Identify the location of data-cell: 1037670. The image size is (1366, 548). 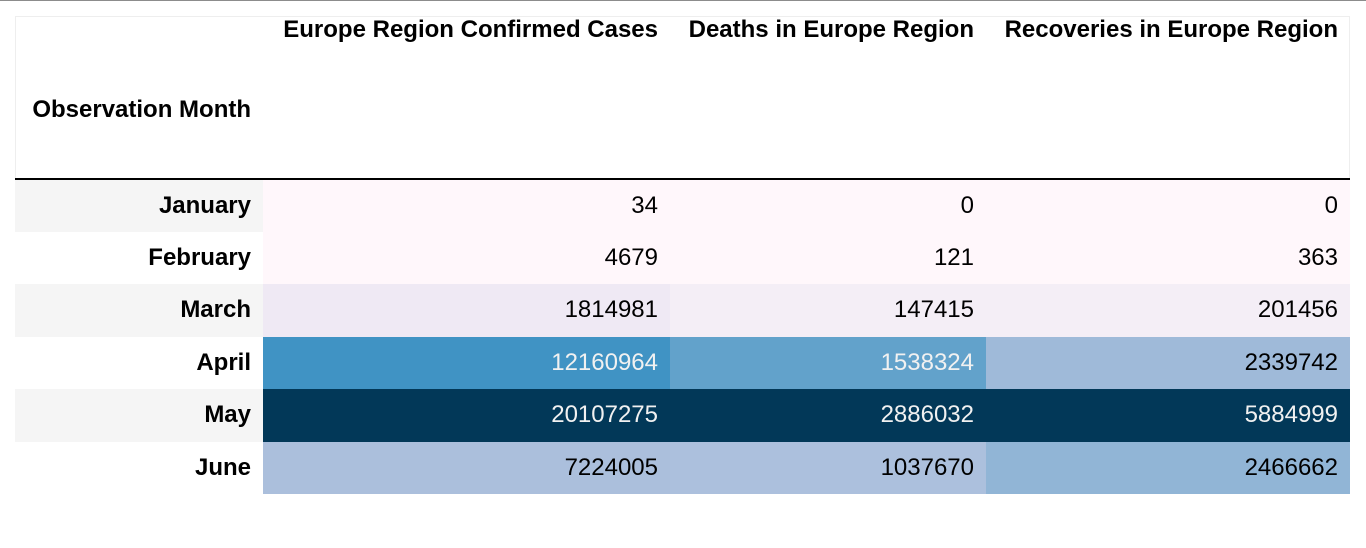
(828, 467).